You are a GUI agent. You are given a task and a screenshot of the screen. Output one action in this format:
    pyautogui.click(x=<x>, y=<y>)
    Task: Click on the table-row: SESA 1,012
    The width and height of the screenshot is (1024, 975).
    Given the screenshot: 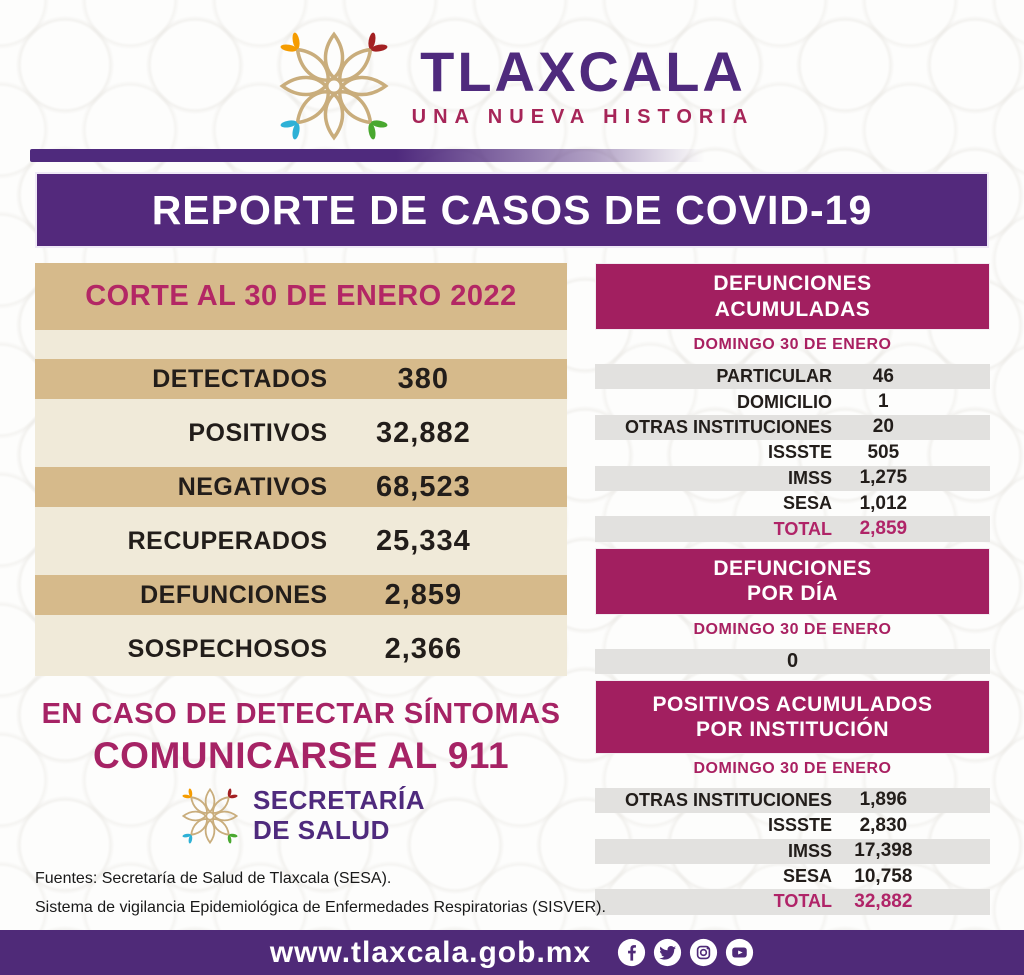 What is the action you would take?
    pyautogui.click(x=792, y=503)
    